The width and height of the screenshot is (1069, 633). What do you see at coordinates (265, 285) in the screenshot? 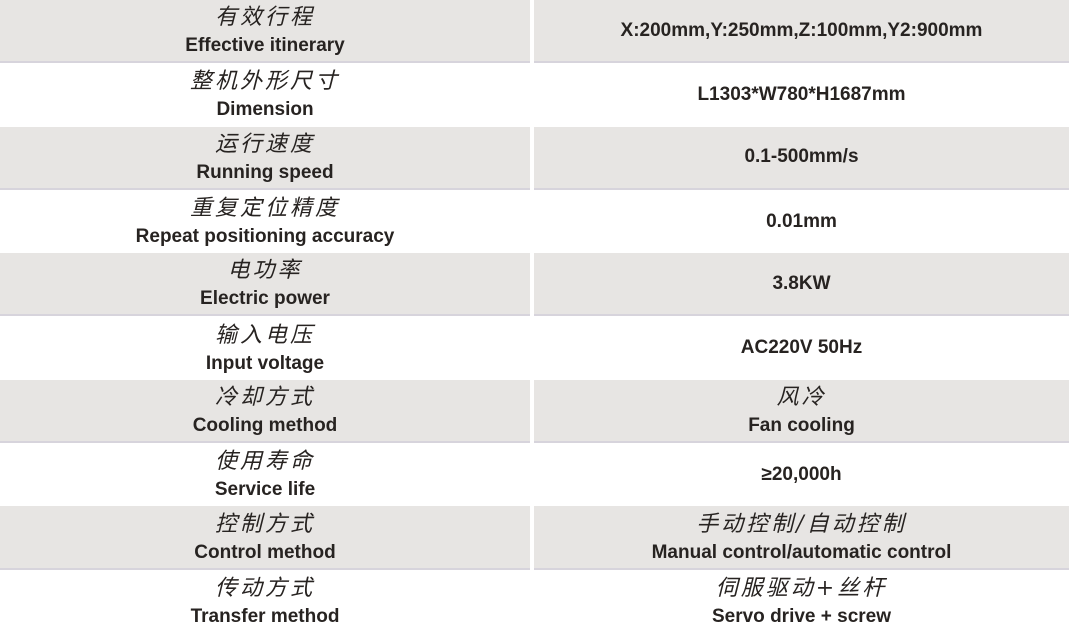
I see `spec-name-cell: 电功率 Electric power` at bounding box center [265, 285].